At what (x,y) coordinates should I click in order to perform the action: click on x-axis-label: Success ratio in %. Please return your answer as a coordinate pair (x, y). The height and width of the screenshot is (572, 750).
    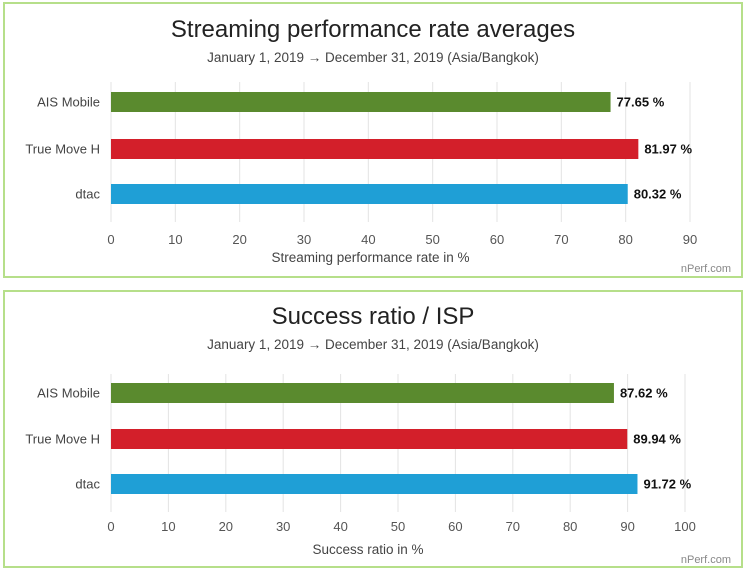
    Looking at the image, I should click on (367, 549).